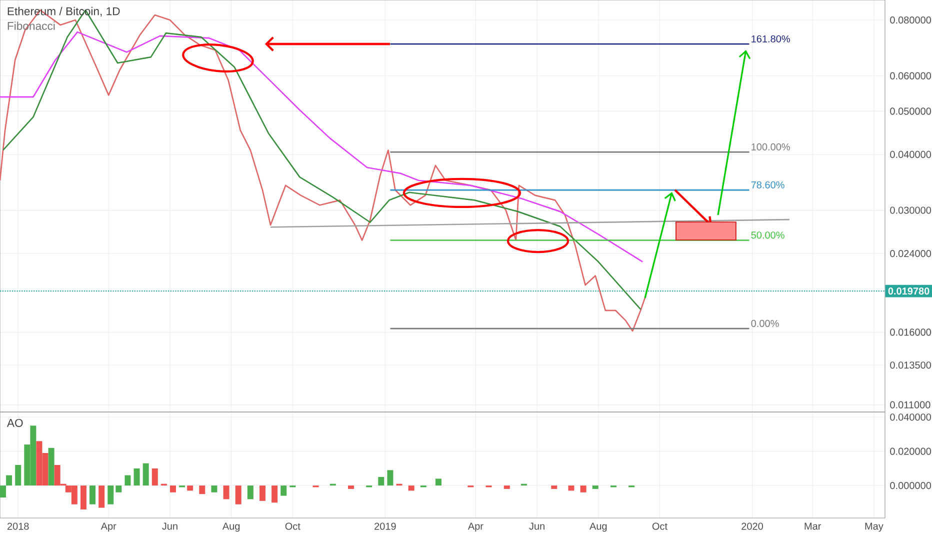 This screenshot has width=932, height=550. Describe the element at coordinates (14, 422) in the screenshot. I see `chart-title: AO` at that location.